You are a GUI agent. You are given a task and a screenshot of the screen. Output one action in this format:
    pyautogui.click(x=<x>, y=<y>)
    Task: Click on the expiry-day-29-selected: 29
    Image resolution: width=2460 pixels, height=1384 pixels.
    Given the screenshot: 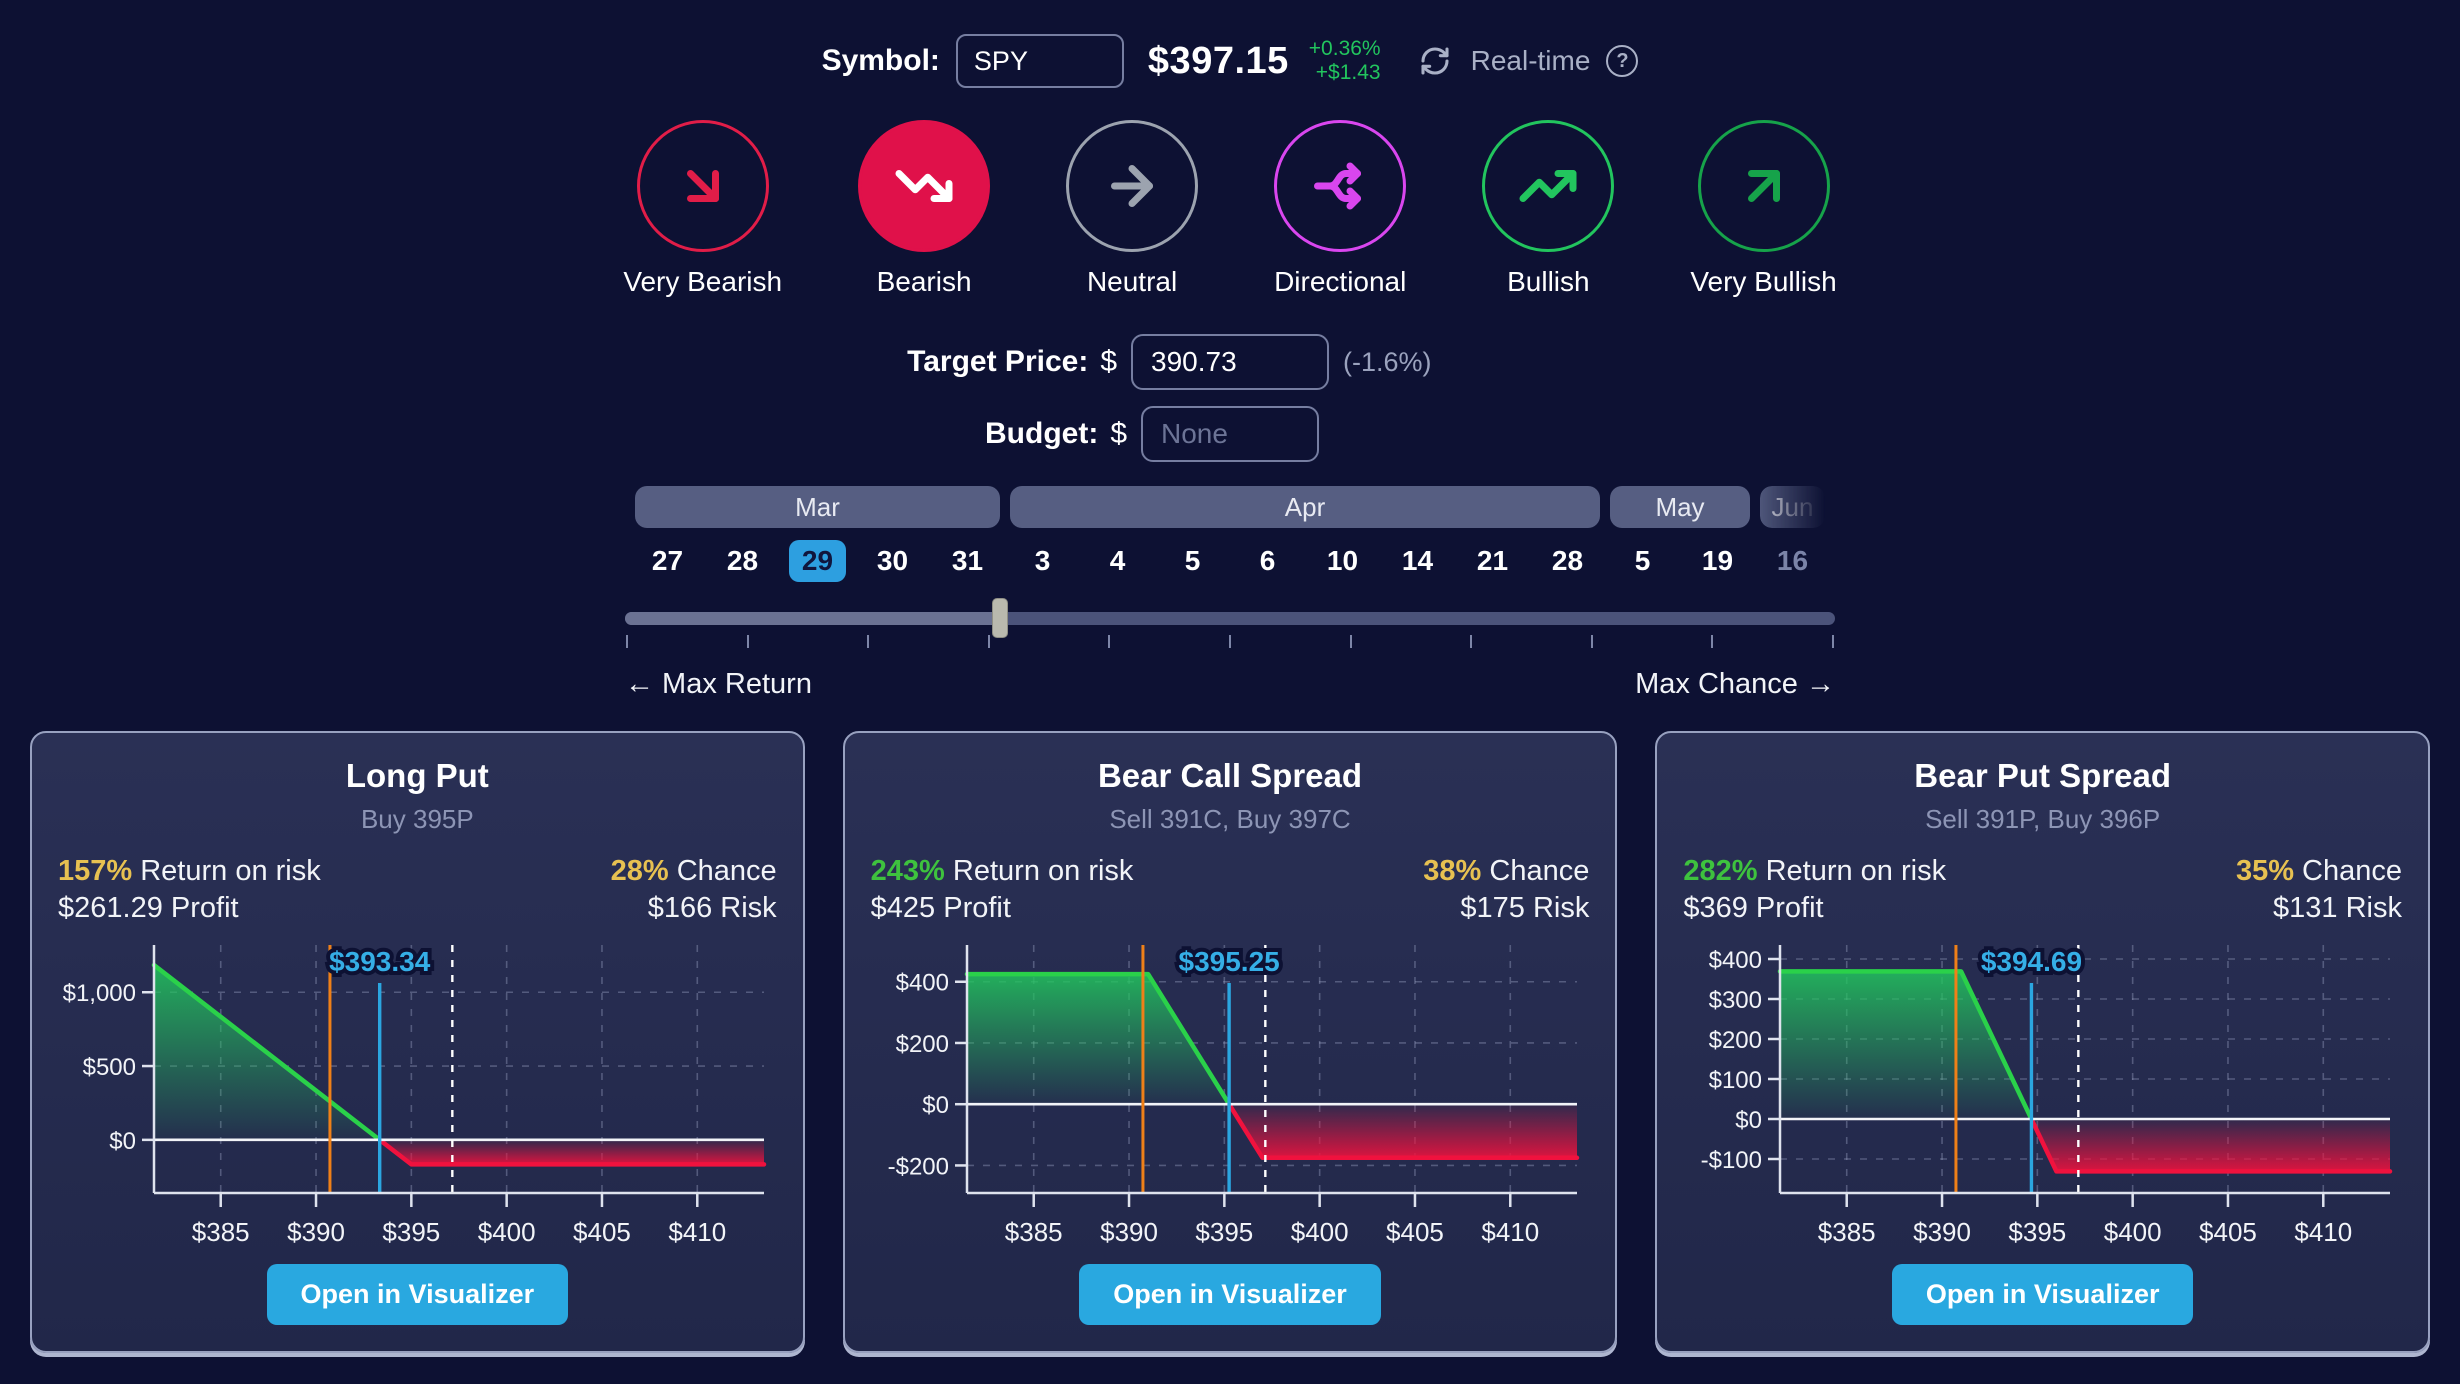 What is the action you would take?
    pyautogui.click(x=817, y=561)
    